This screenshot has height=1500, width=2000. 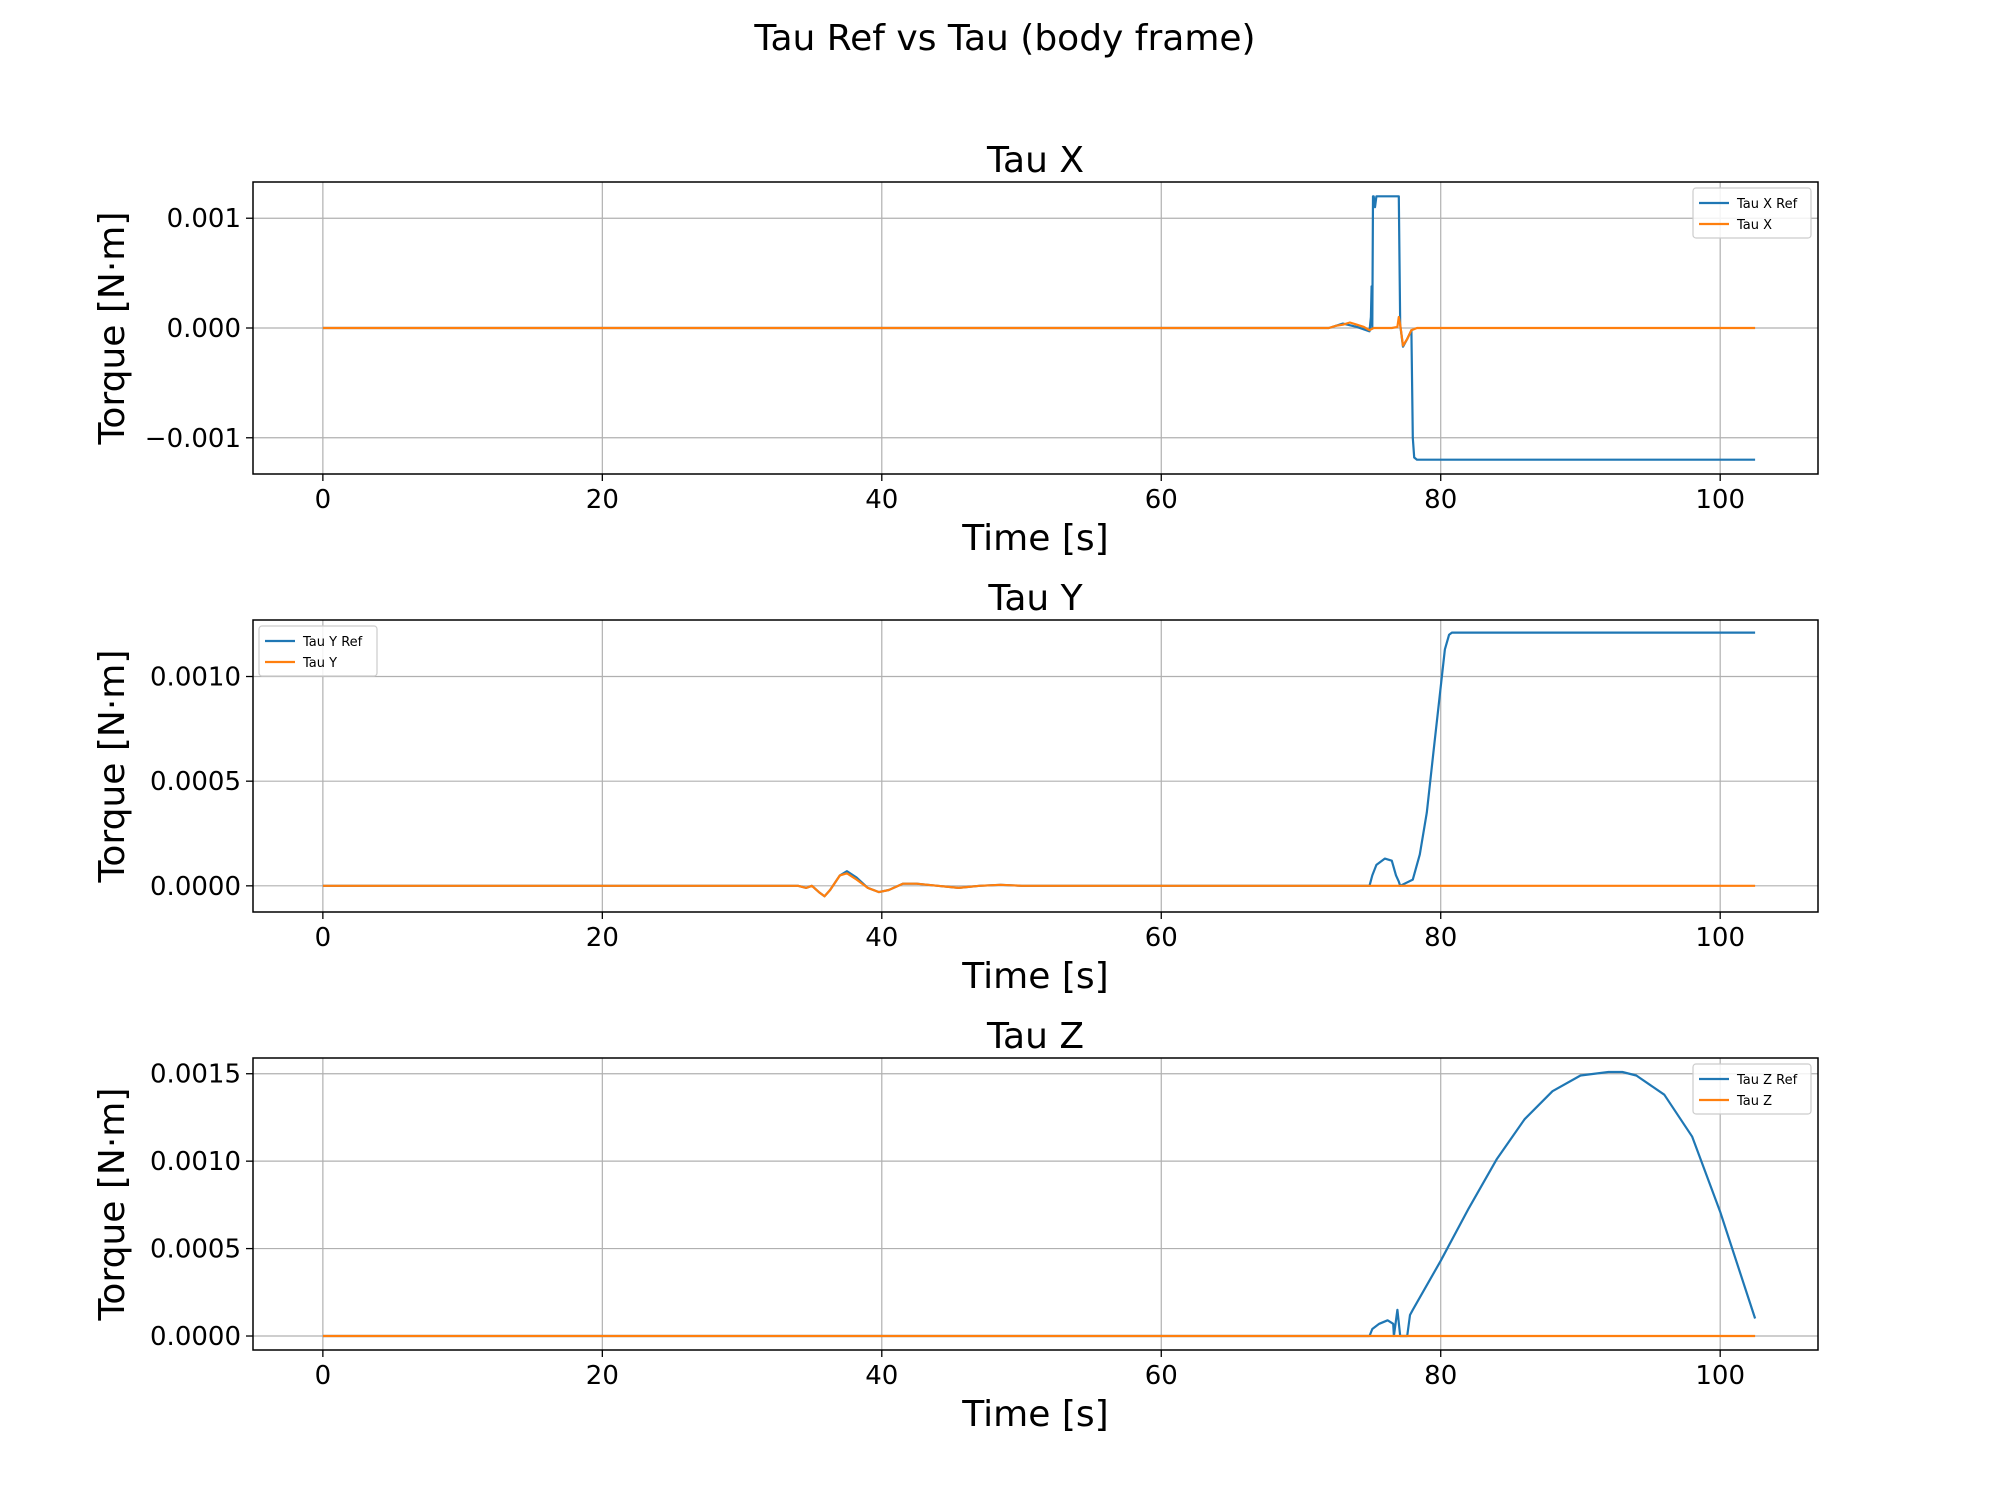 What do you see at coordinates (1039, 331) in the screenshot?
I see `series-line-tau-x` at bounding box center [1039, 331].